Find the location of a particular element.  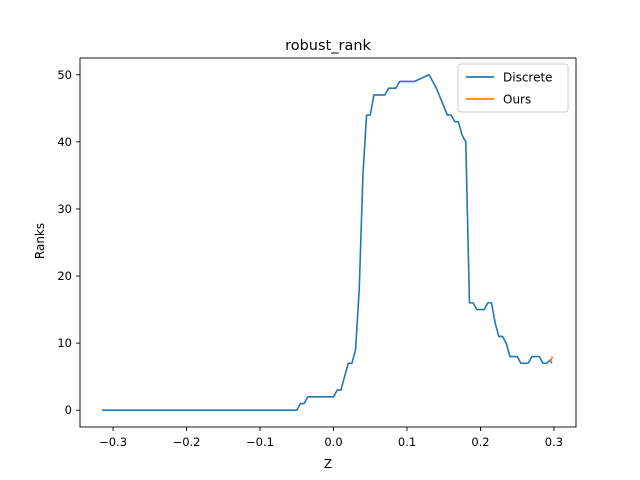

x-tick-label: 0.3 is located at coordinates (554, 442).